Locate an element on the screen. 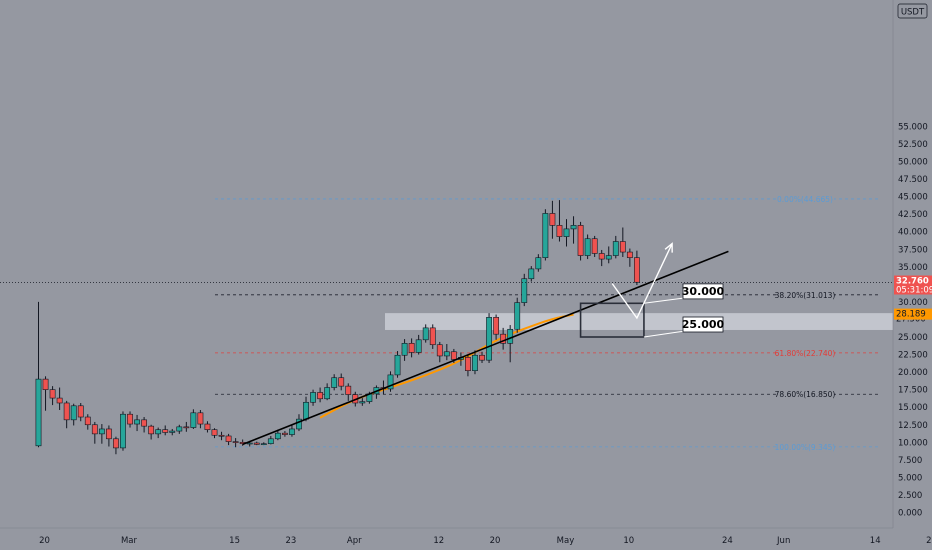 Image resolution: width=932 pixels, height=550 pixels. time-tick: 14 is located at coordinates (875, 541).